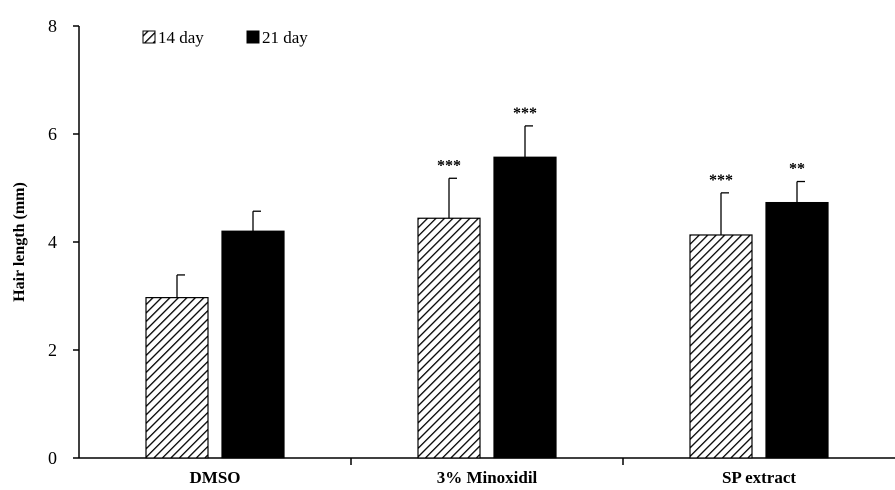 This screenshot has height=490, width=895. I want to click on legend: 14 day 21 day, so click(225, 37).